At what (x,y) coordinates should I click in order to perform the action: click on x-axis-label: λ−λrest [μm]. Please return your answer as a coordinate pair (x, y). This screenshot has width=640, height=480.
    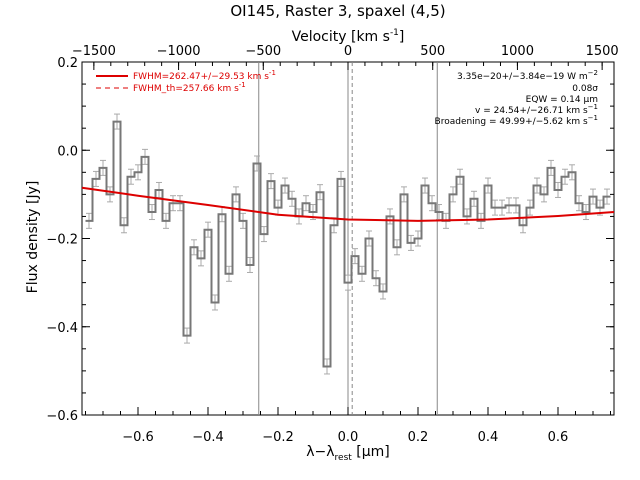
    Looking at the image, I should click on (348, 453).